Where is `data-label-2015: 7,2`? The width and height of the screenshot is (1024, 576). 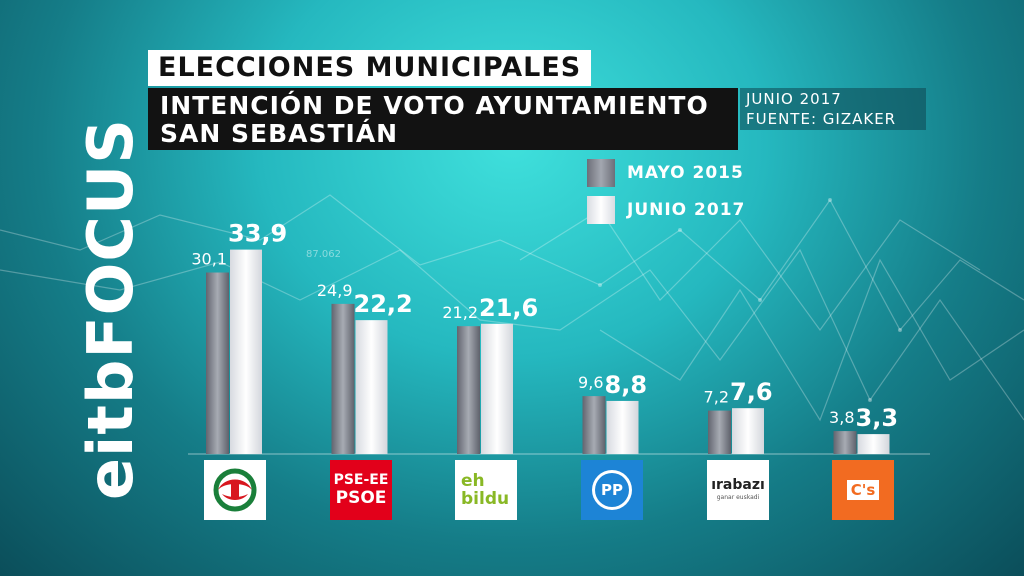
data-label-2015: 7,2 is located at coordinates (716, 397).